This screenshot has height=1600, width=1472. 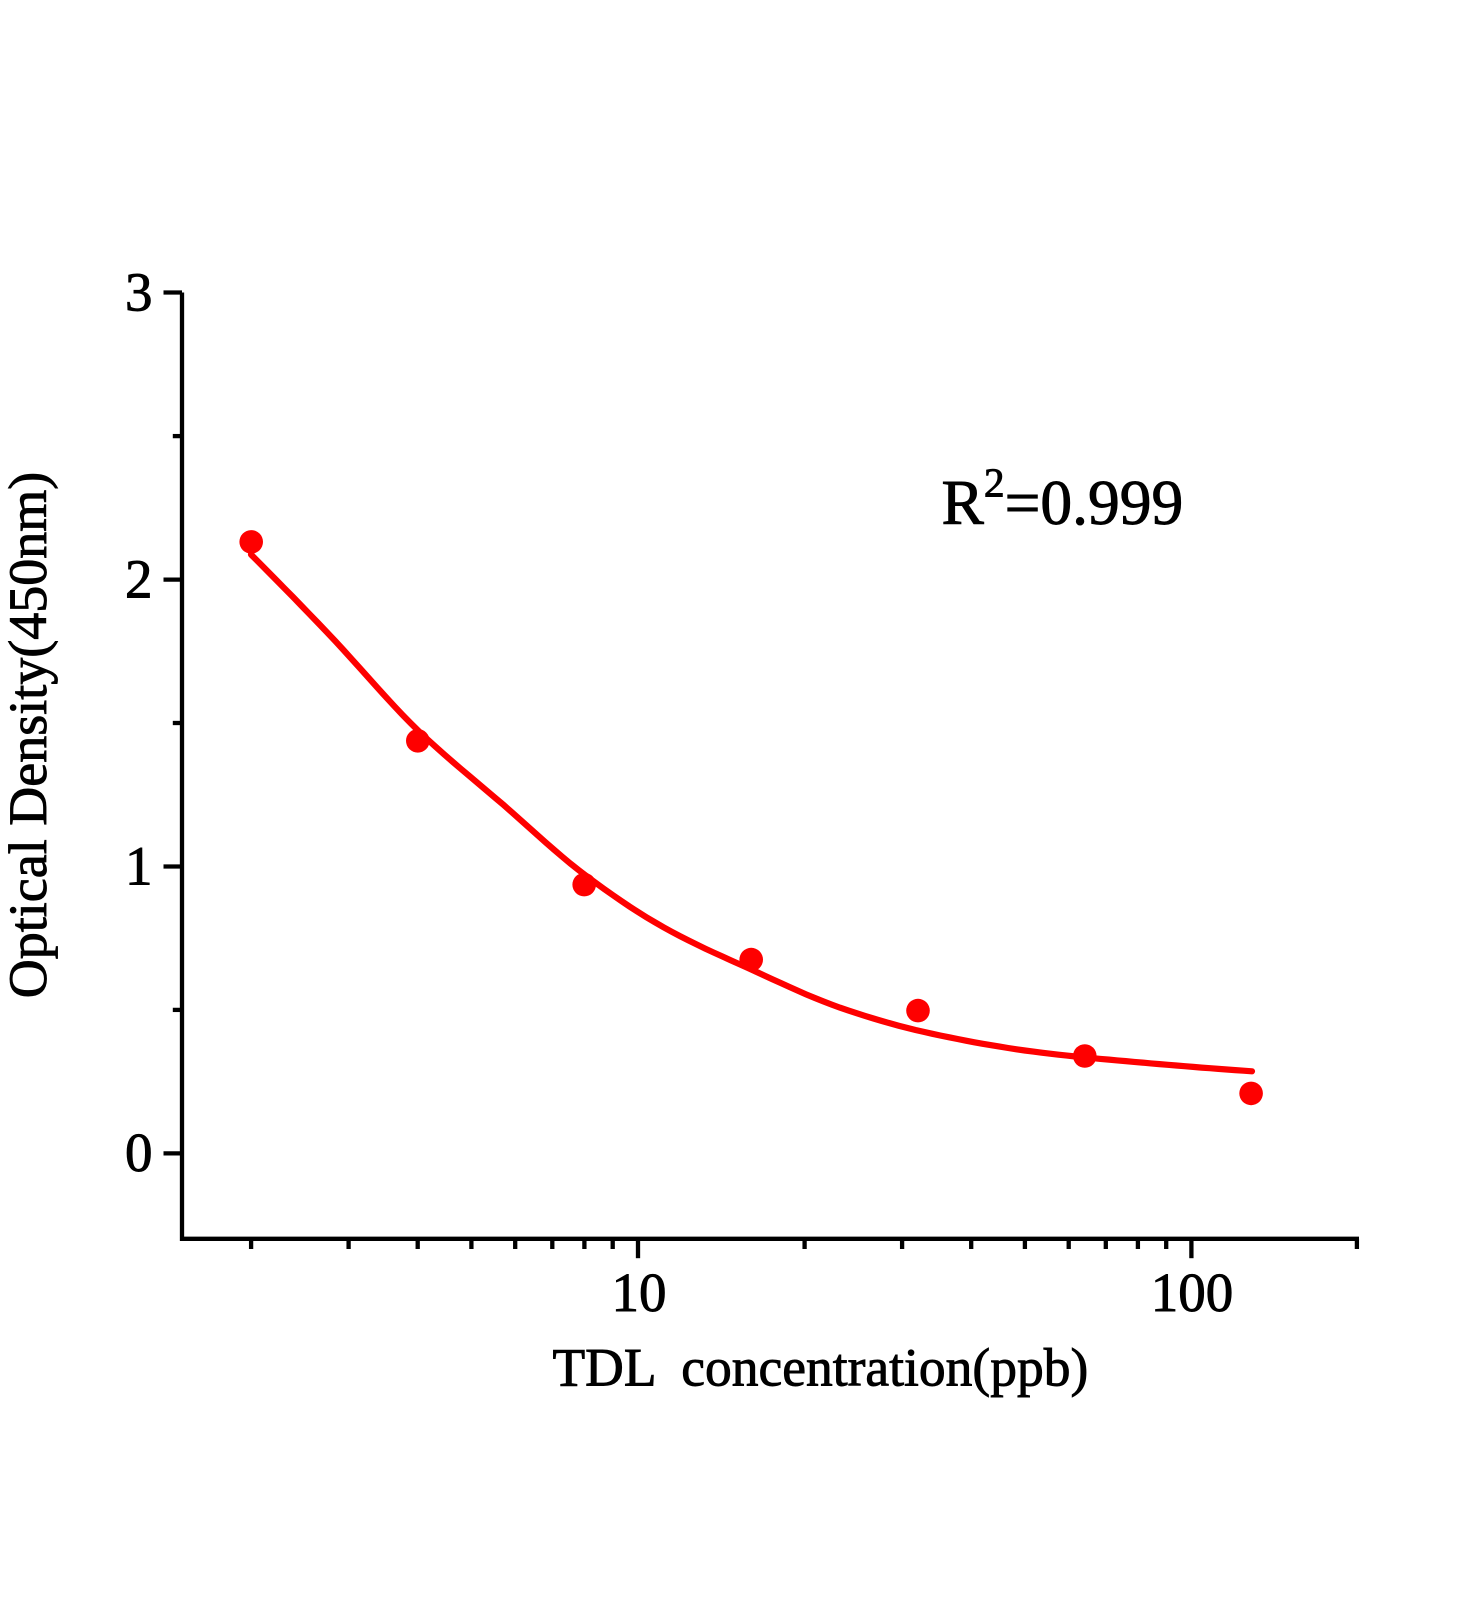 What do you see at coordinates (139, 865) in the screenshot?
I see `svg-text: 1` at bounding box center [139, 865].